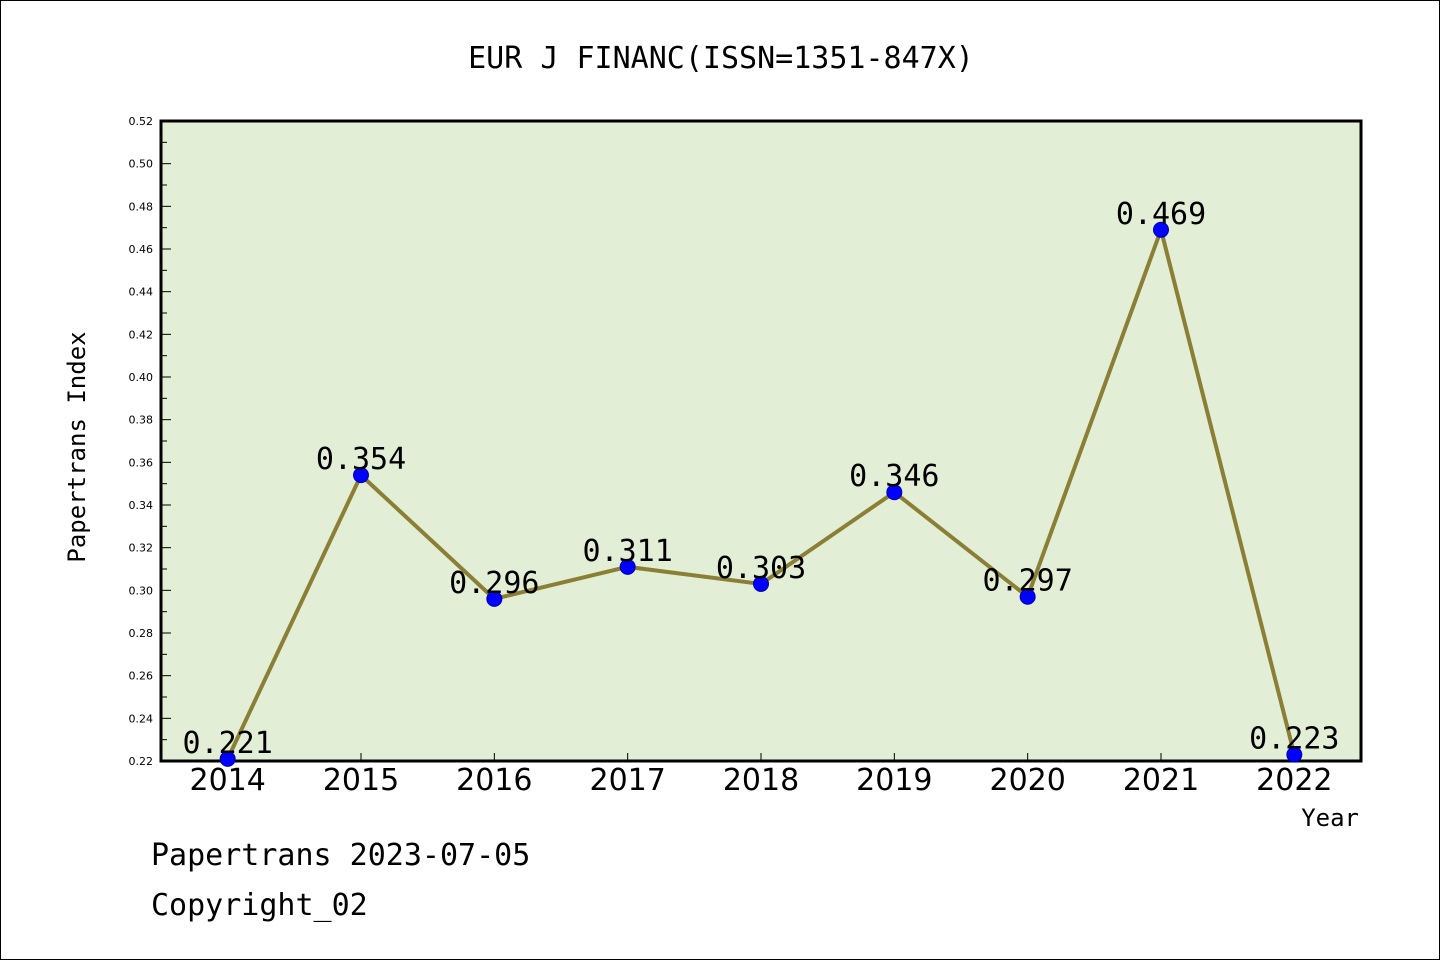 The image size is (1440, 964). I want to click on y-tick-label: 0.28, so click(141, 633).